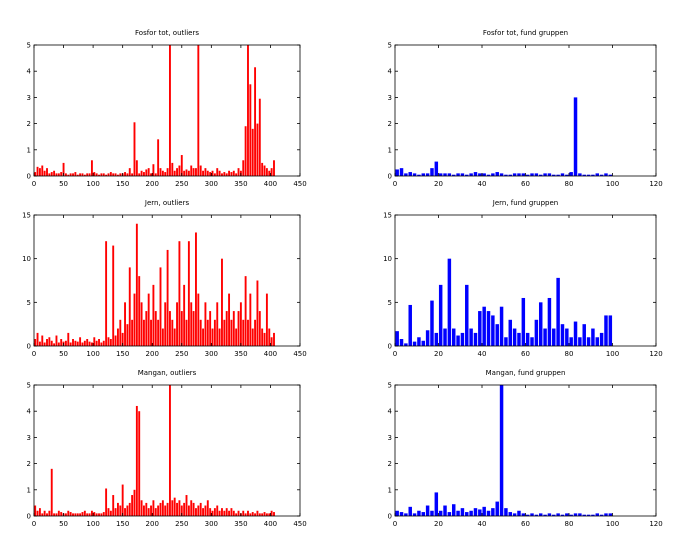  I want to click on x-tick-label: 50, so click(63, 184).